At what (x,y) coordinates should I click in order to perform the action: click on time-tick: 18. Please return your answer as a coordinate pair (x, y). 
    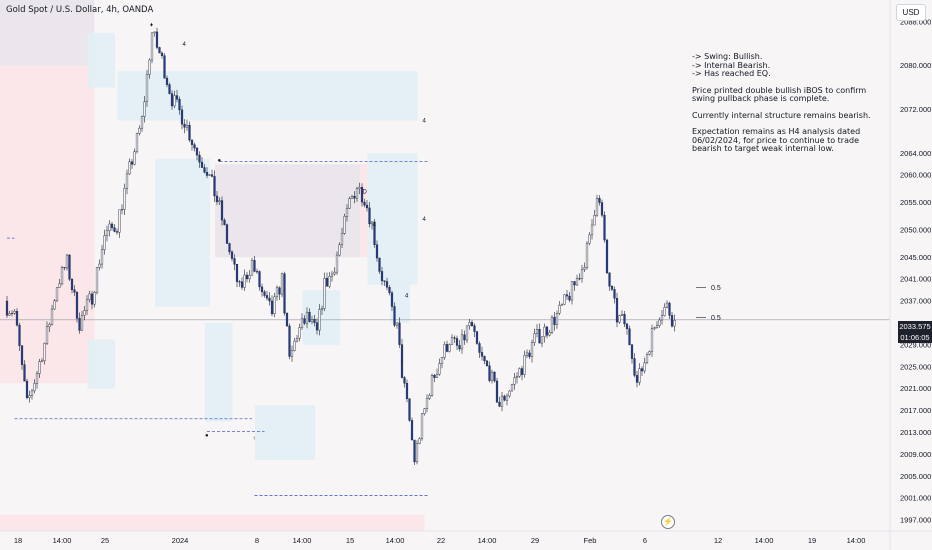
    Looking at the image, I should click on (18, 540).